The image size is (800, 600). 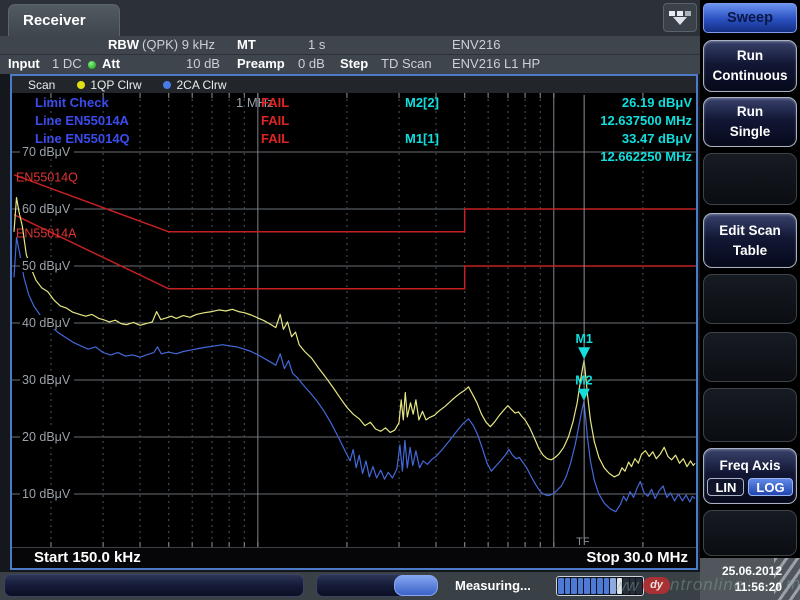 What do you see at coordinates (246, 44) in the screenshot?
I see `mt-label: MT` at bounding box center [246, 44].